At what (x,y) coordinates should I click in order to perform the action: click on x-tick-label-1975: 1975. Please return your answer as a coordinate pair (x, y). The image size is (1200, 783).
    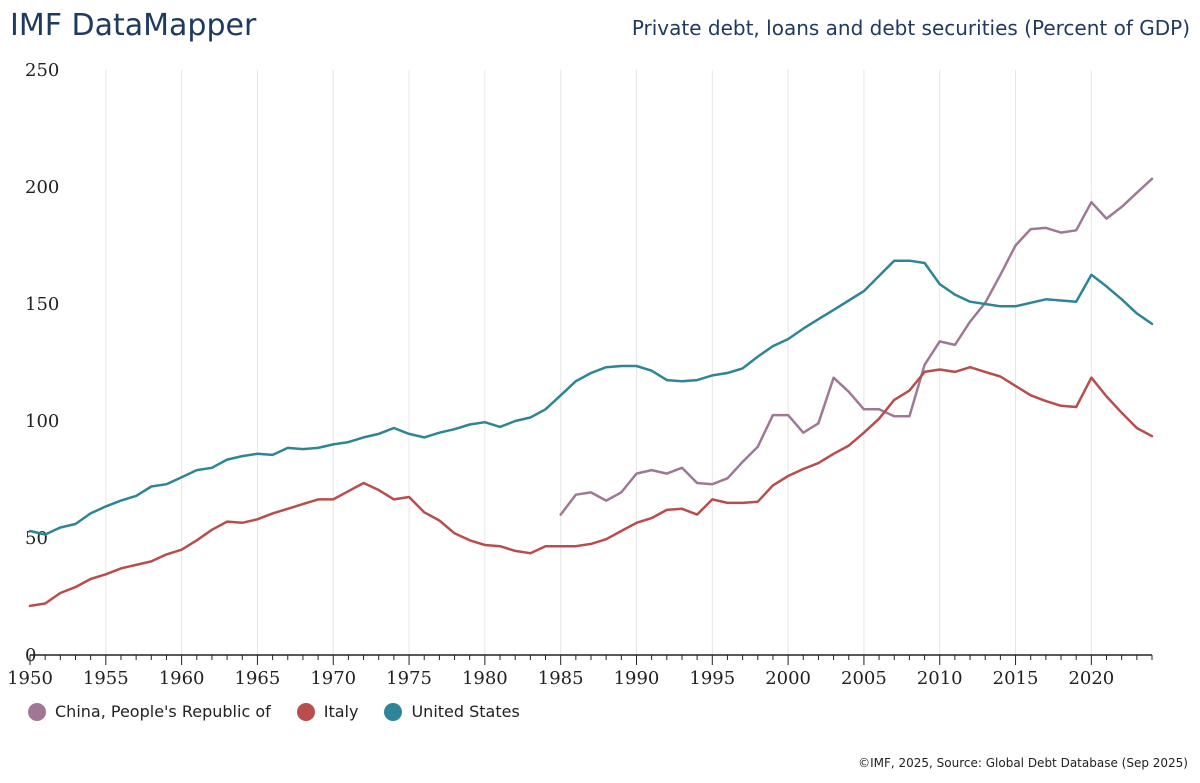
    Looking at the image, I should click on (409, 678).